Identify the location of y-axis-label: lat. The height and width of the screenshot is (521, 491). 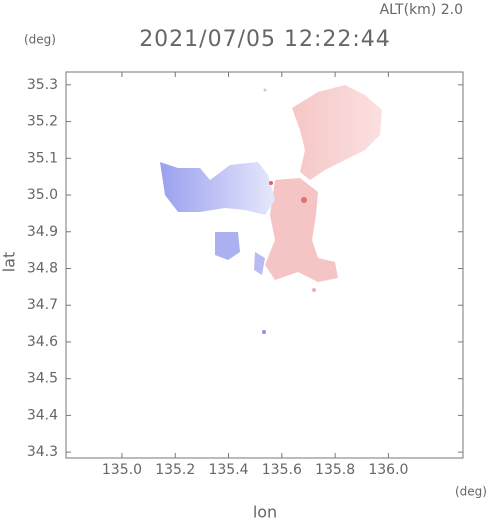
(9, 262).